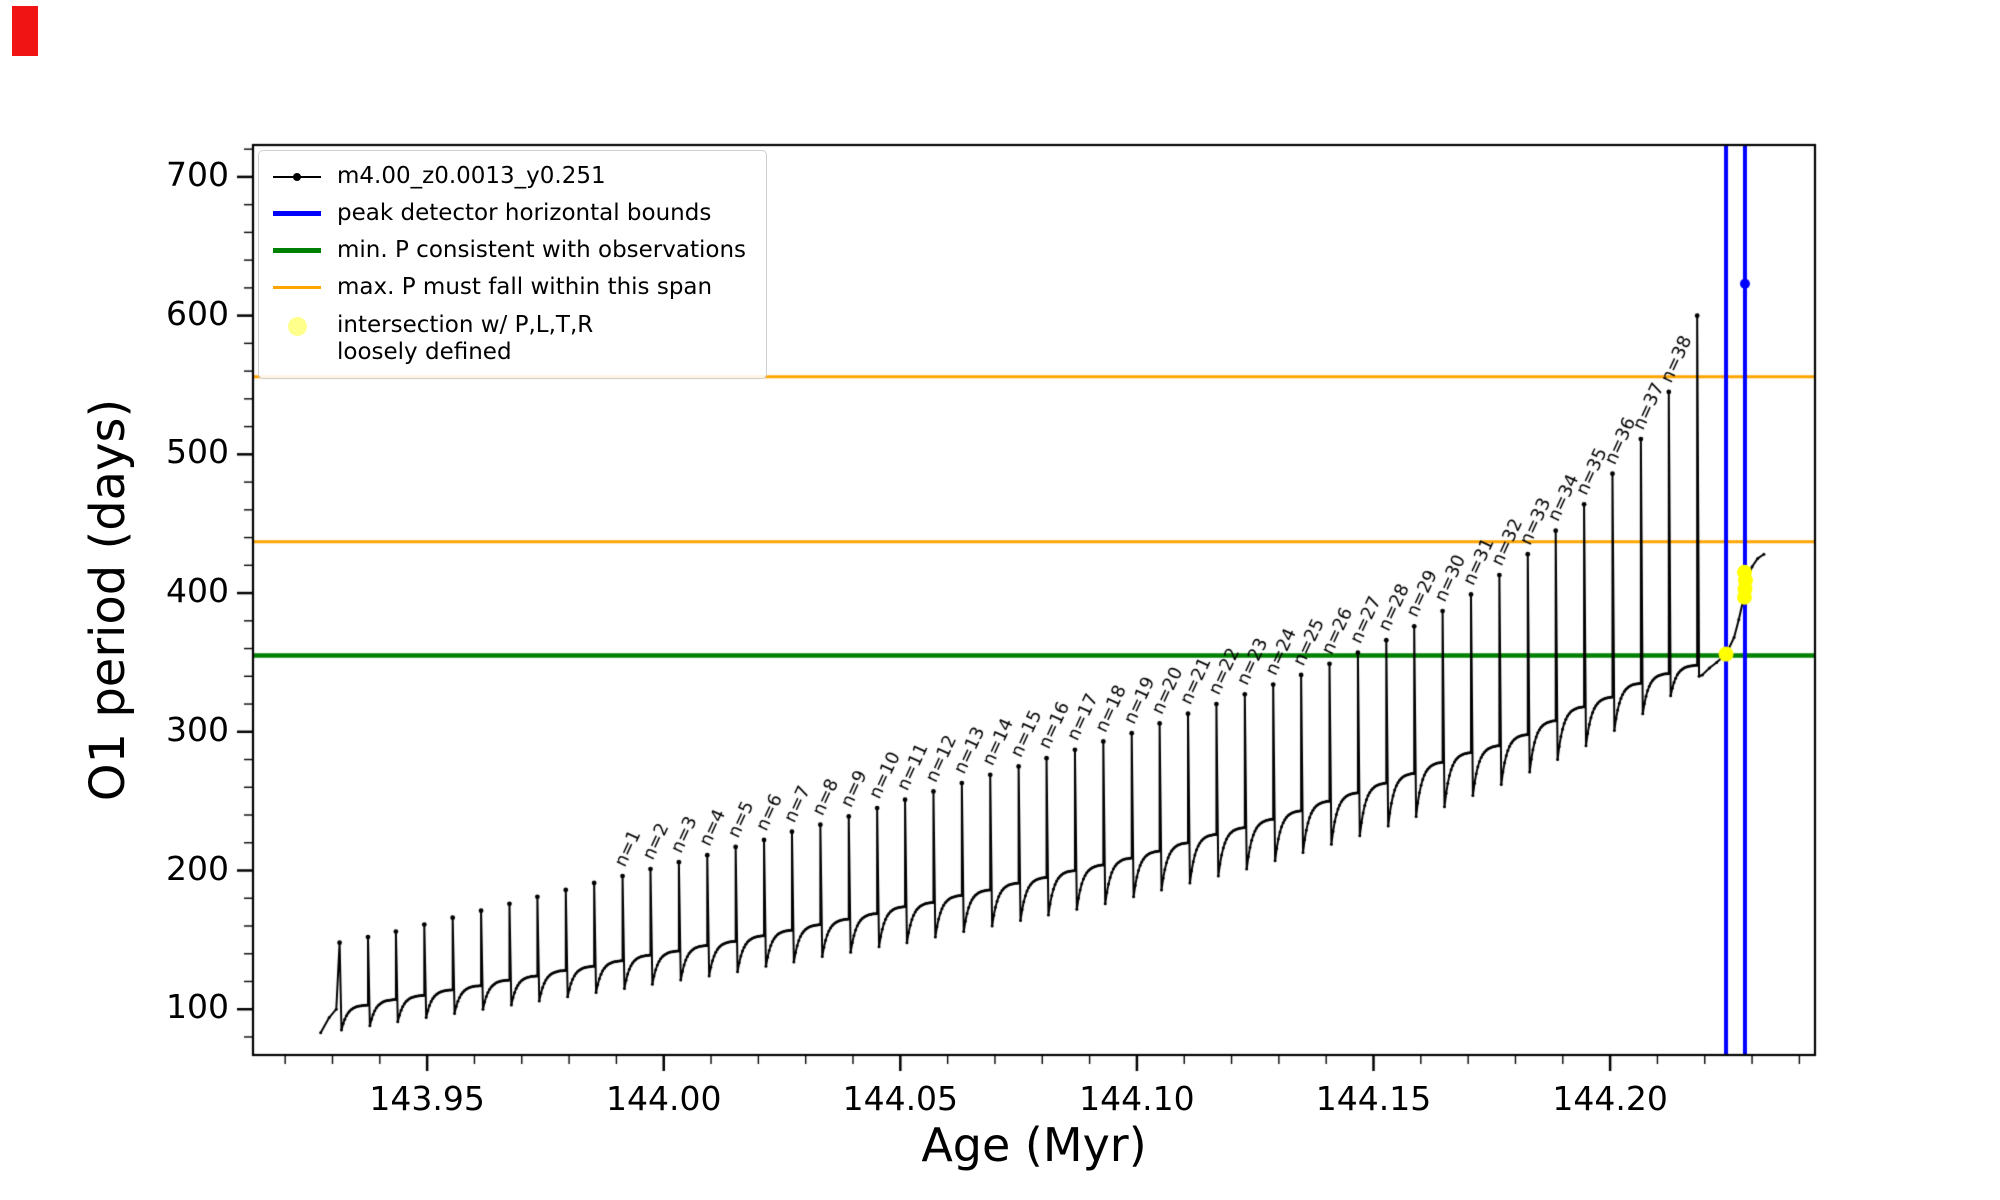  I want to click on y-tick-label: 500, so click(197, 452).